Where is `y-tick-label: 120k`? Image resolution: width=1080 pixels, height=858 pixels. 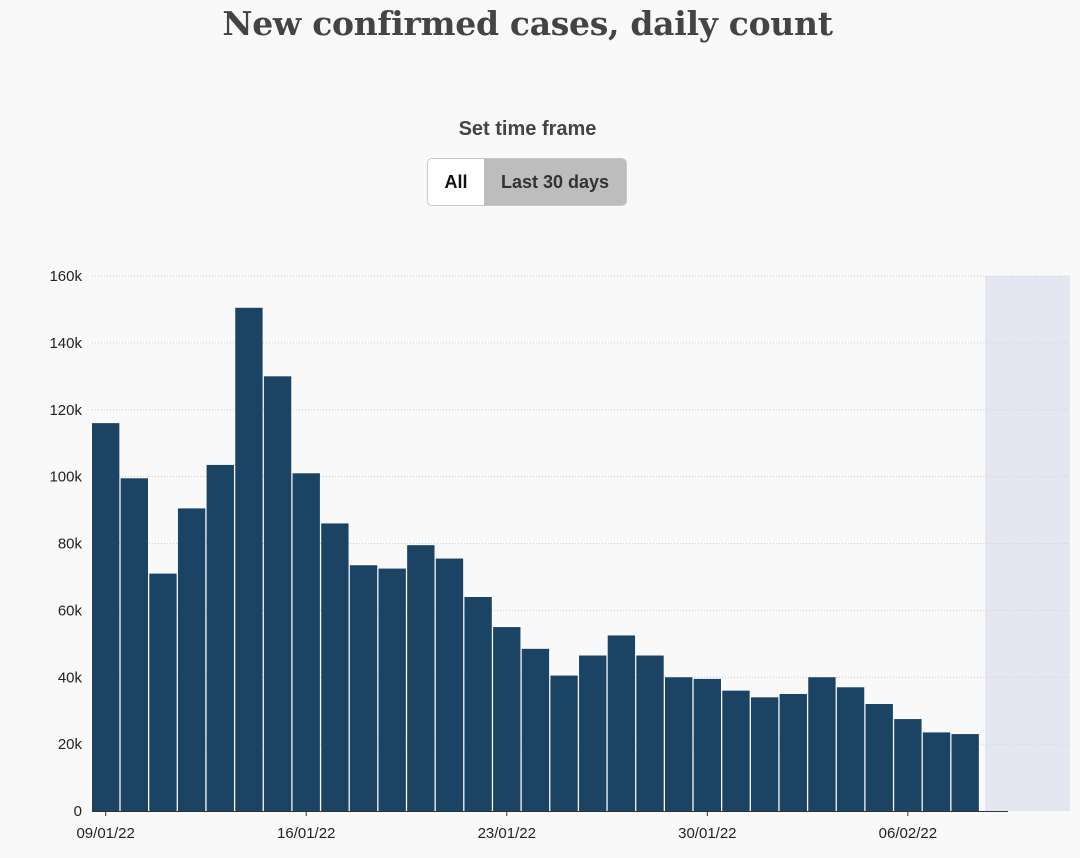
y-tick-label: 120k is located at coordinates (65, 410).